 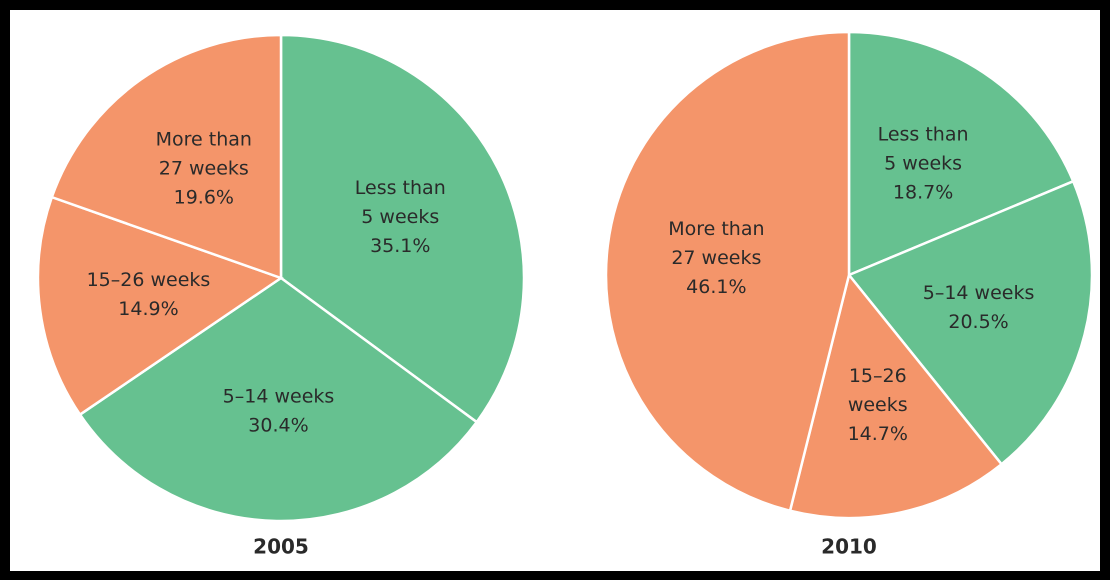 I want to click on value-label: 20.5%, so click(x=978, y=322).